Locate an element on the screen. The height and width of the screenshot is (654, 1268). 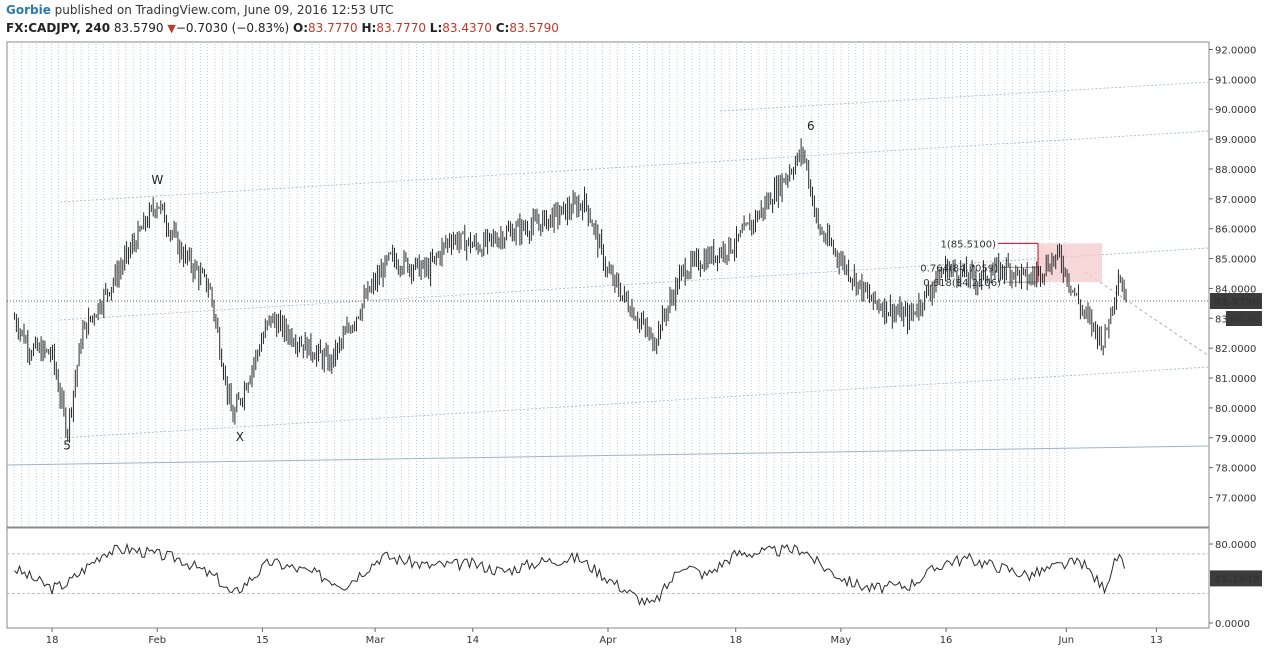
wave-label: X is located at coordinates (240, 437).